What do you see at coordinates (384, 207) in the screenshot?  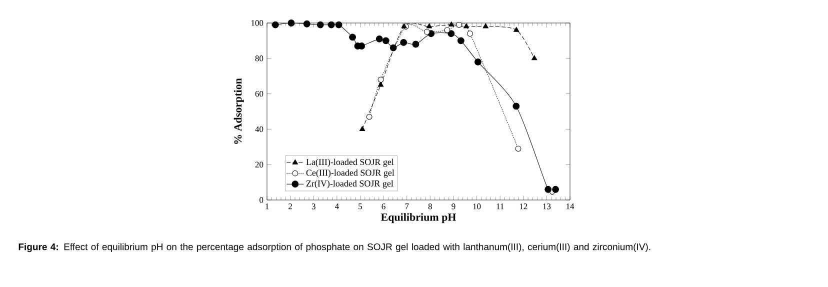 I see `x-tick-label: 6` at bounding box center [384, 207].